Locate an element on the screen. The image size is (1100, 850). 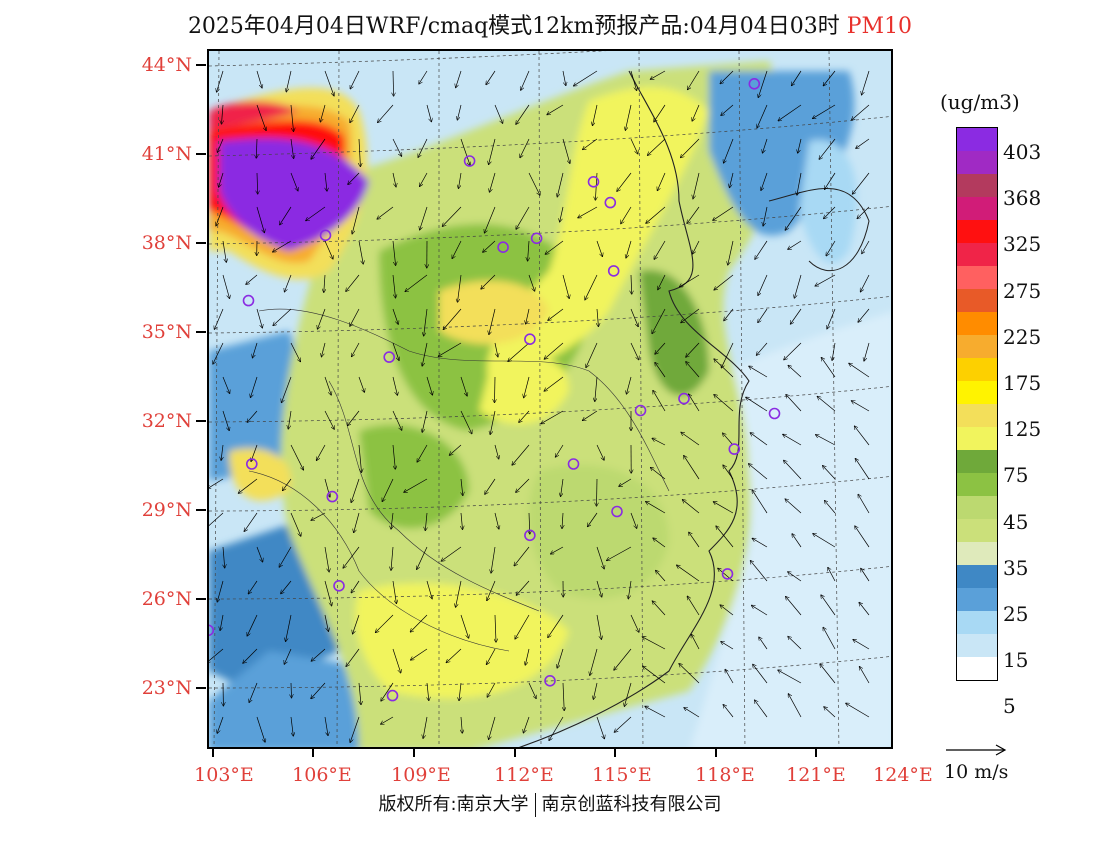
lon-label-124e: 124°E is located at coordinates (903, 775).